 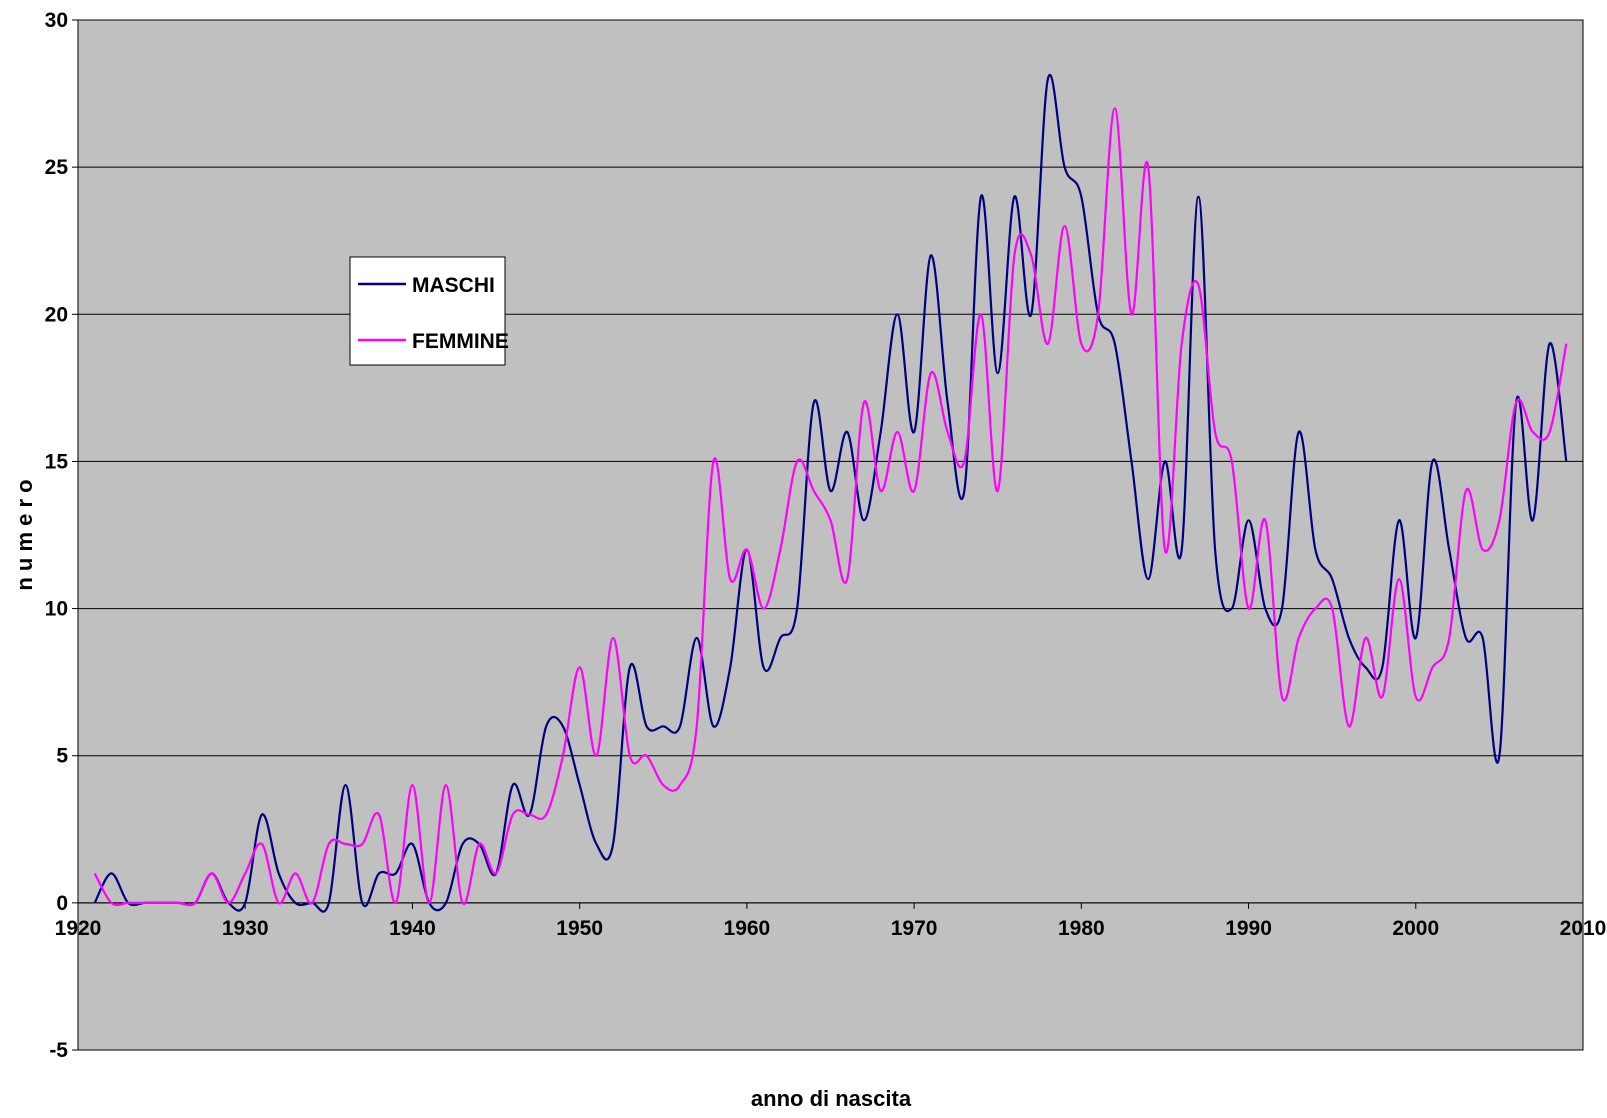 What do you see at coordinates (453, 285) in the screenshot?
I see `legend-label-maschi: MASCHI` at bounding box center [453, 285].